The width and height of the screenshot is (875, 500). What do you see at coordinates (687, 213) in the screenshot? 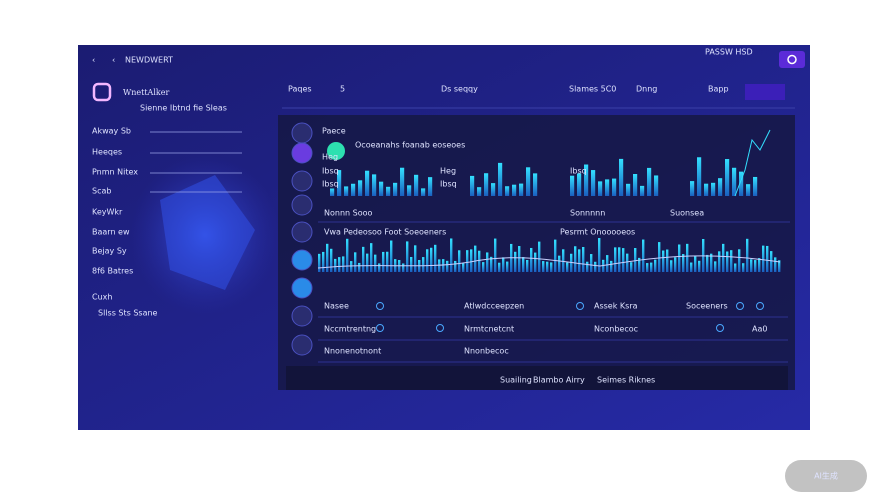
I see `chart-caption: Suonsea` at bounding box center [687, 213].